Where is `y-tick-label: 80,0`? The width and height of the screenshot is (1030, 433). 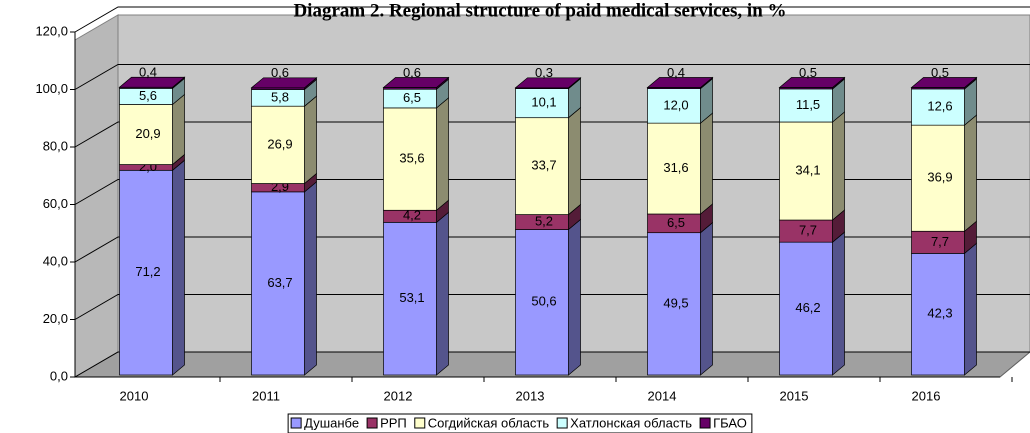
y-tick-label: 80,0 is located at coordinates (55, 145).